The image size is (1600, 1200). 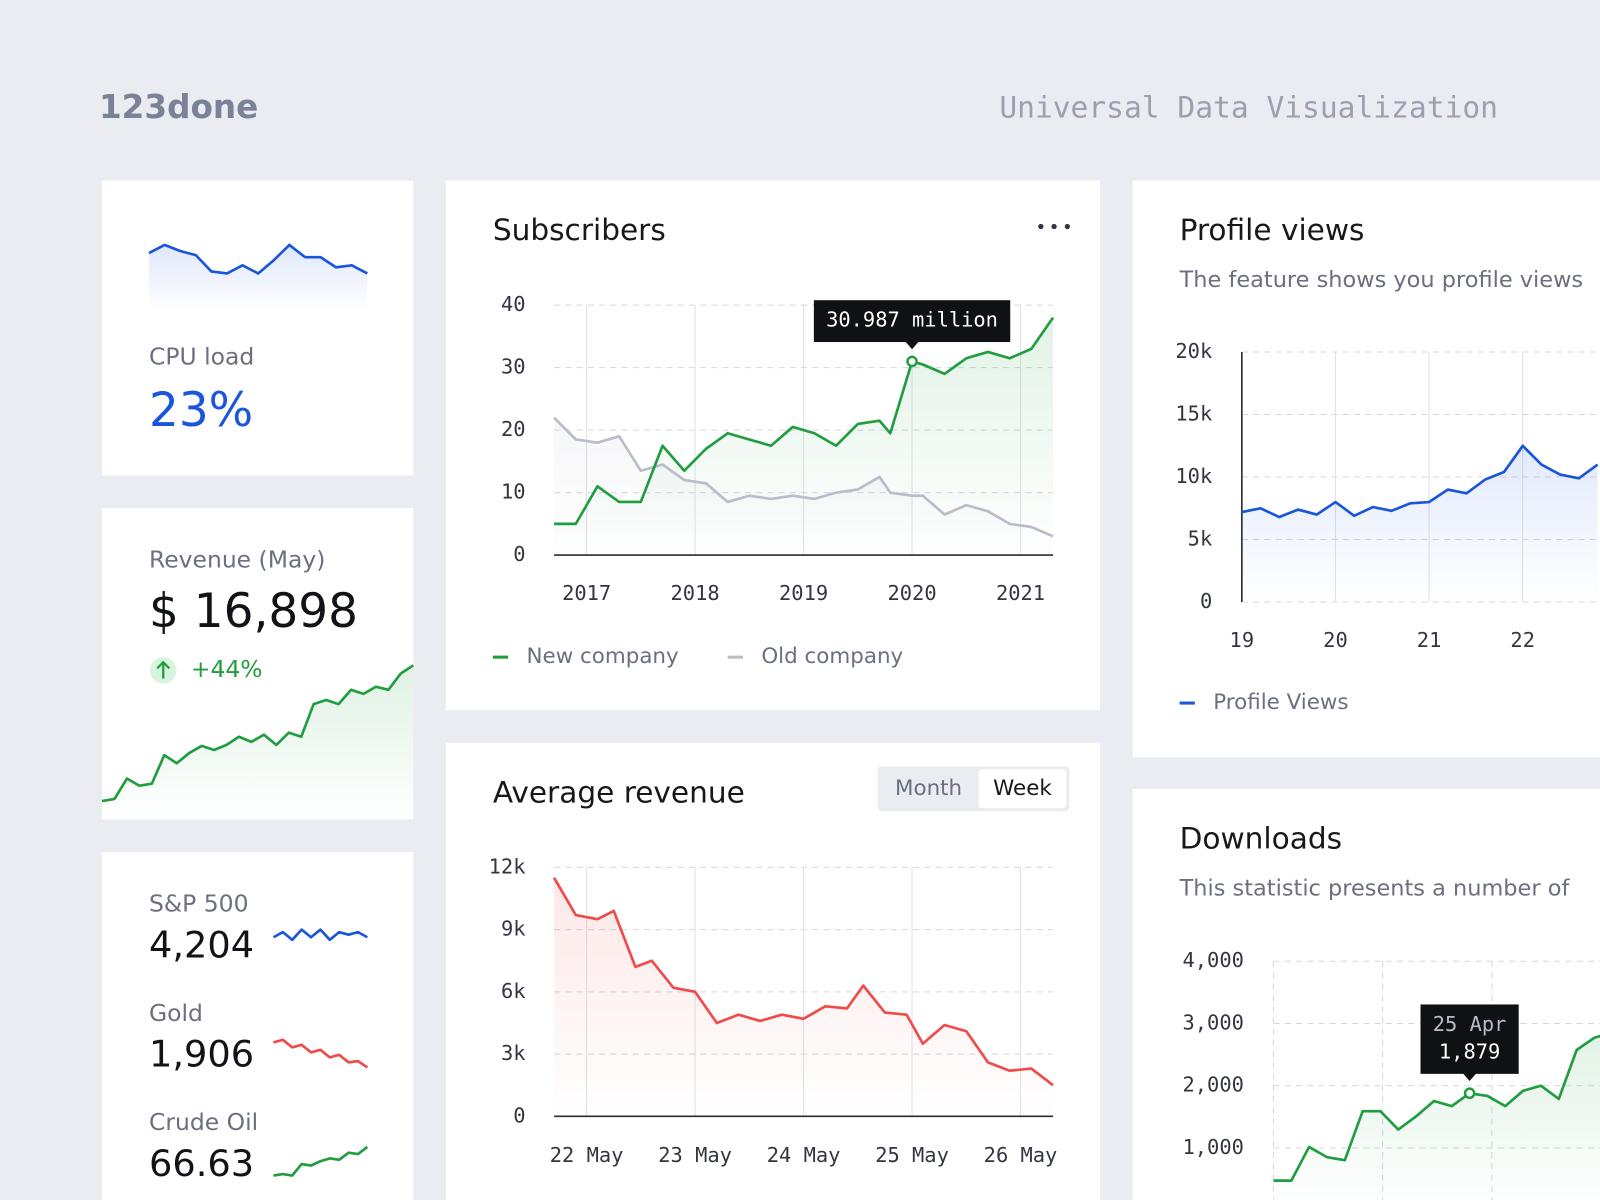 What do you see at coordinates (928, 788) in the screenshot?
I see `toggle-option: Month` at bounding box center [928, 788].